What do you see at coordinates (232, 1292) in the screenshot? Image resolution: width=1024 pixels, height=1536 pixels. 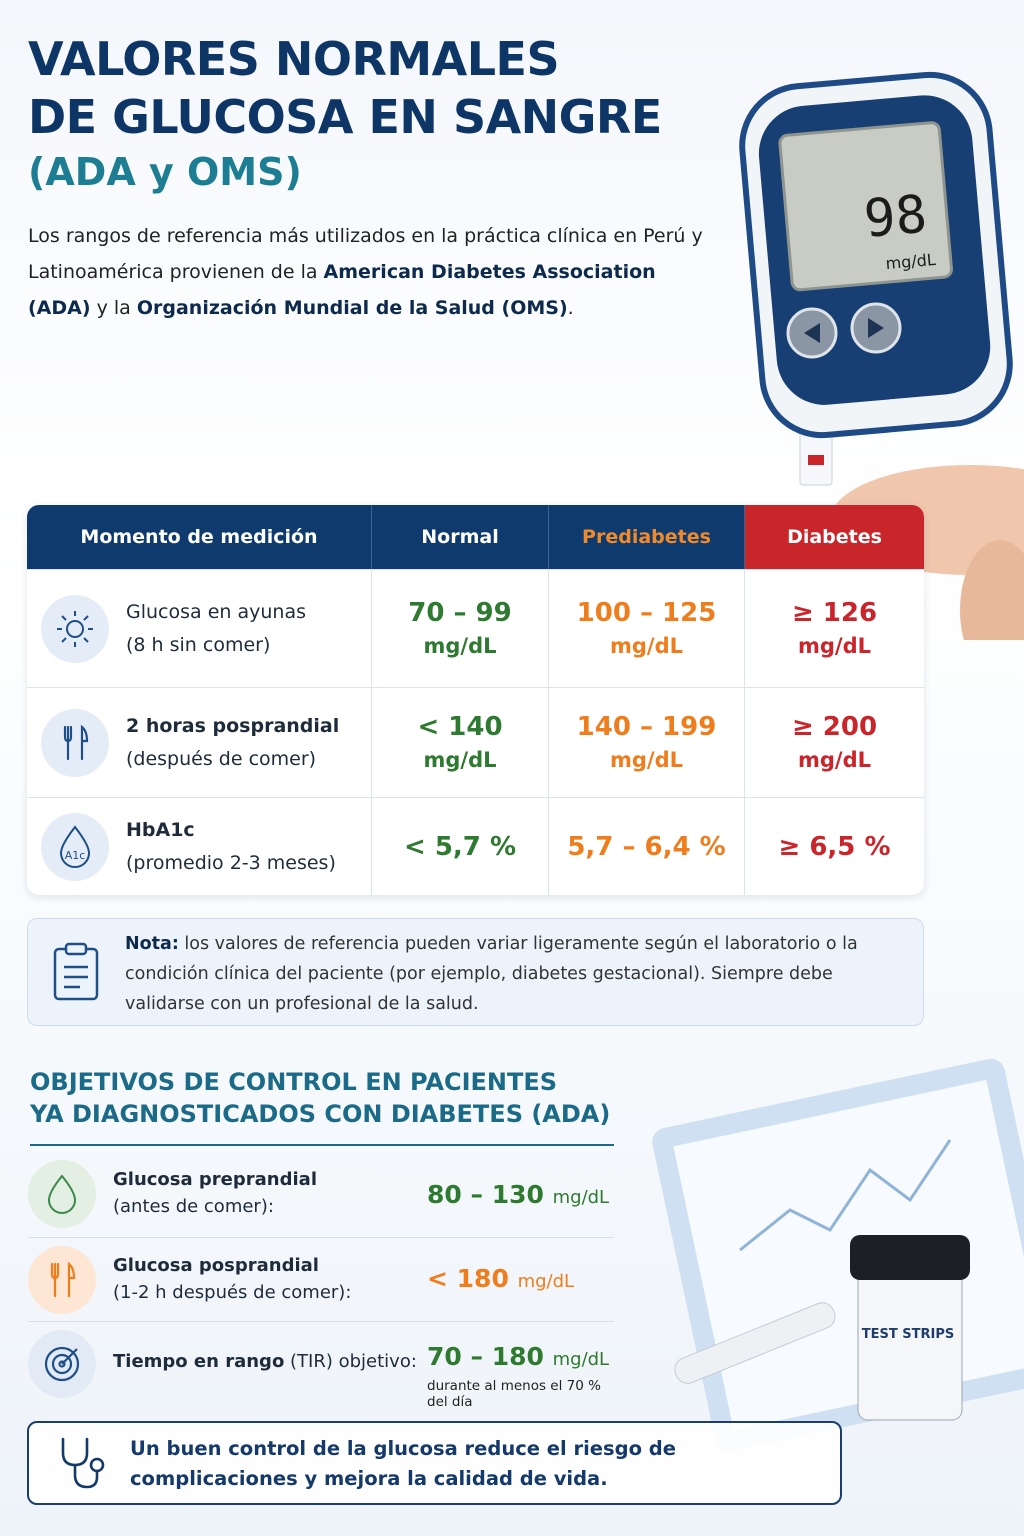 I see `item-detail: (1-2 h después de comer):` at bounding box center [232, 1292].